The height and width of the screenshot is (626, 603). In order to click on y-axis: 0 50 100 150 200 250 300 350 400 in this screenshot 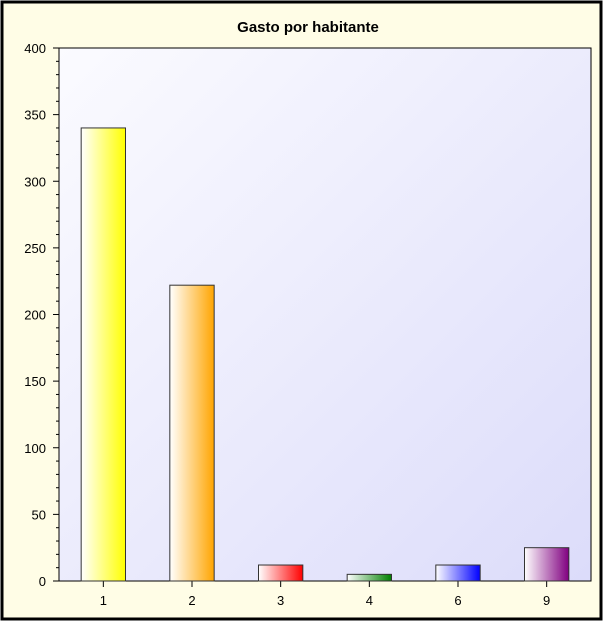, I will do `click(41, 315)`.